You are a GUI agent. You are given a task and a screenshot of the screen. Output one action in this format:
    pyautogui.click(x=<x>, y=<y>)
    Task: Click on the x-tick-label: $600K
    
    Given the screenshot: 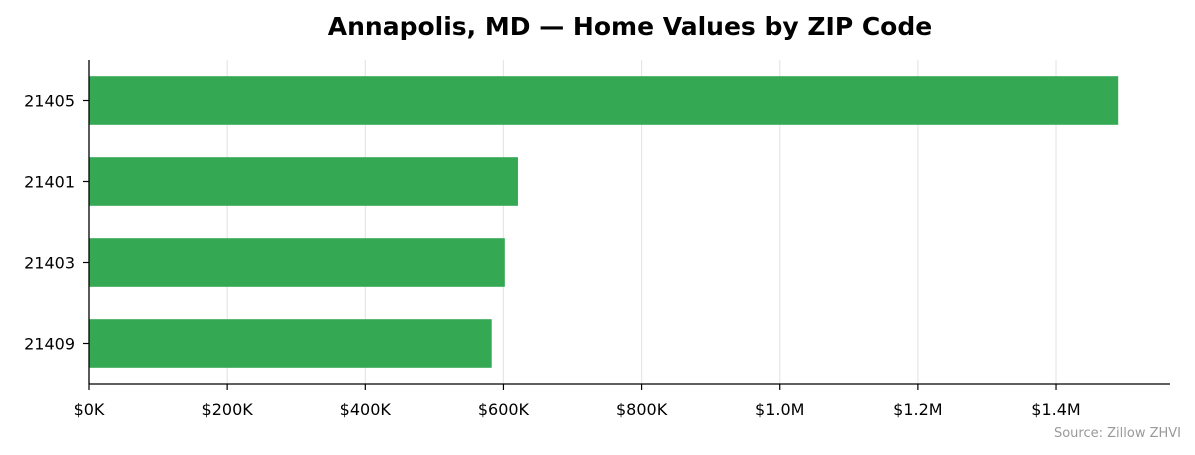 What is the action you would take?
    pyautogui.click(x=504, y=409)
    